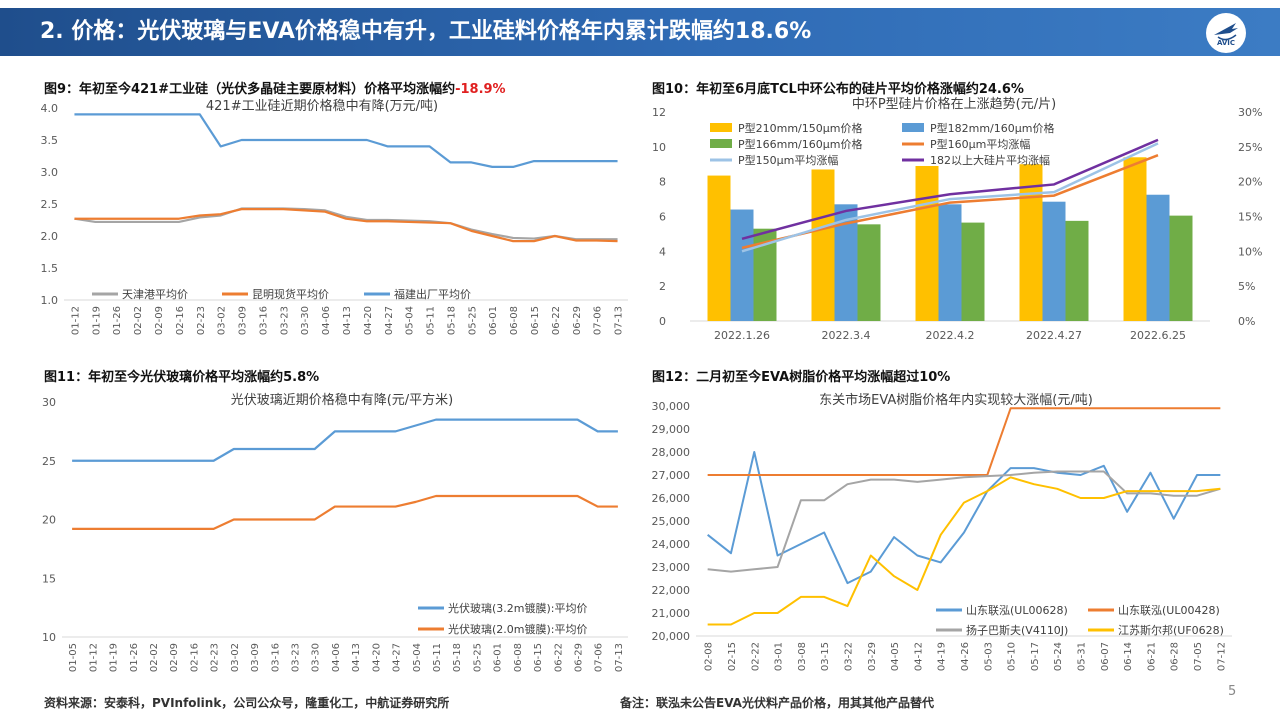 This screenshot has width=1280, height=720. What do you see at coordinates (659, 112) in the screenshot?
I see `y-tick-label: 12` at bounding box center [659, 112].